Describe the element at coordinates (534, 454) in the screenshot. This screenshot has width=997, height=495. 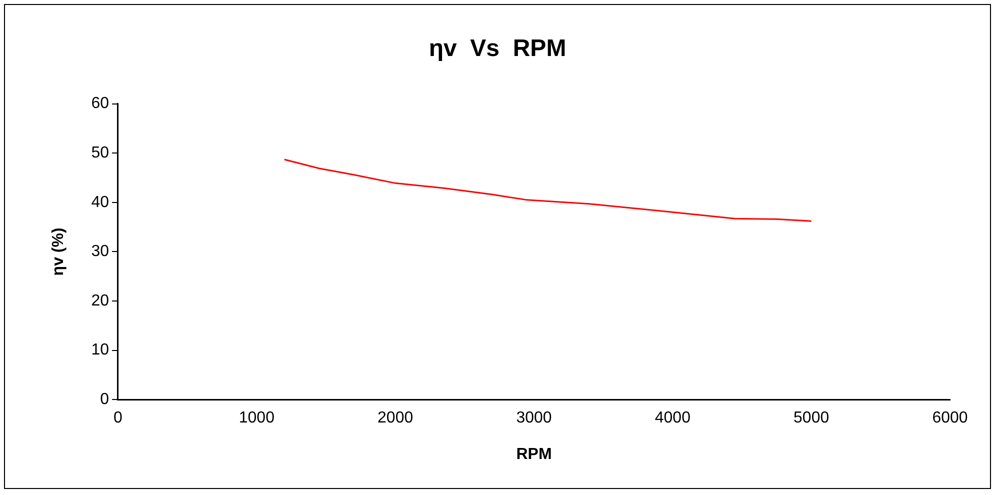
I see `x-axis-title: RPM` at that location.